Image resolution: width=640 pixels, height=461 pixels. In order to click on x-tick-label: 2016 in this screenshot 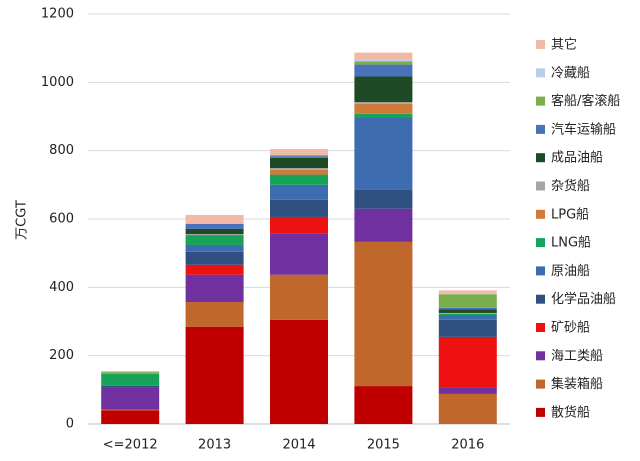, I will do `click(467, 445)`.